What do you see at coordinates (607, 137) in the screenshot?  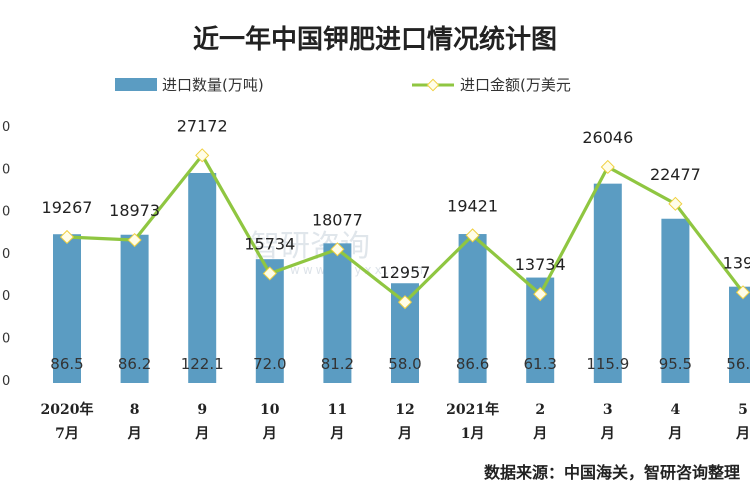 I see `line-value-label: 26046` at bounding box center [607, 137].